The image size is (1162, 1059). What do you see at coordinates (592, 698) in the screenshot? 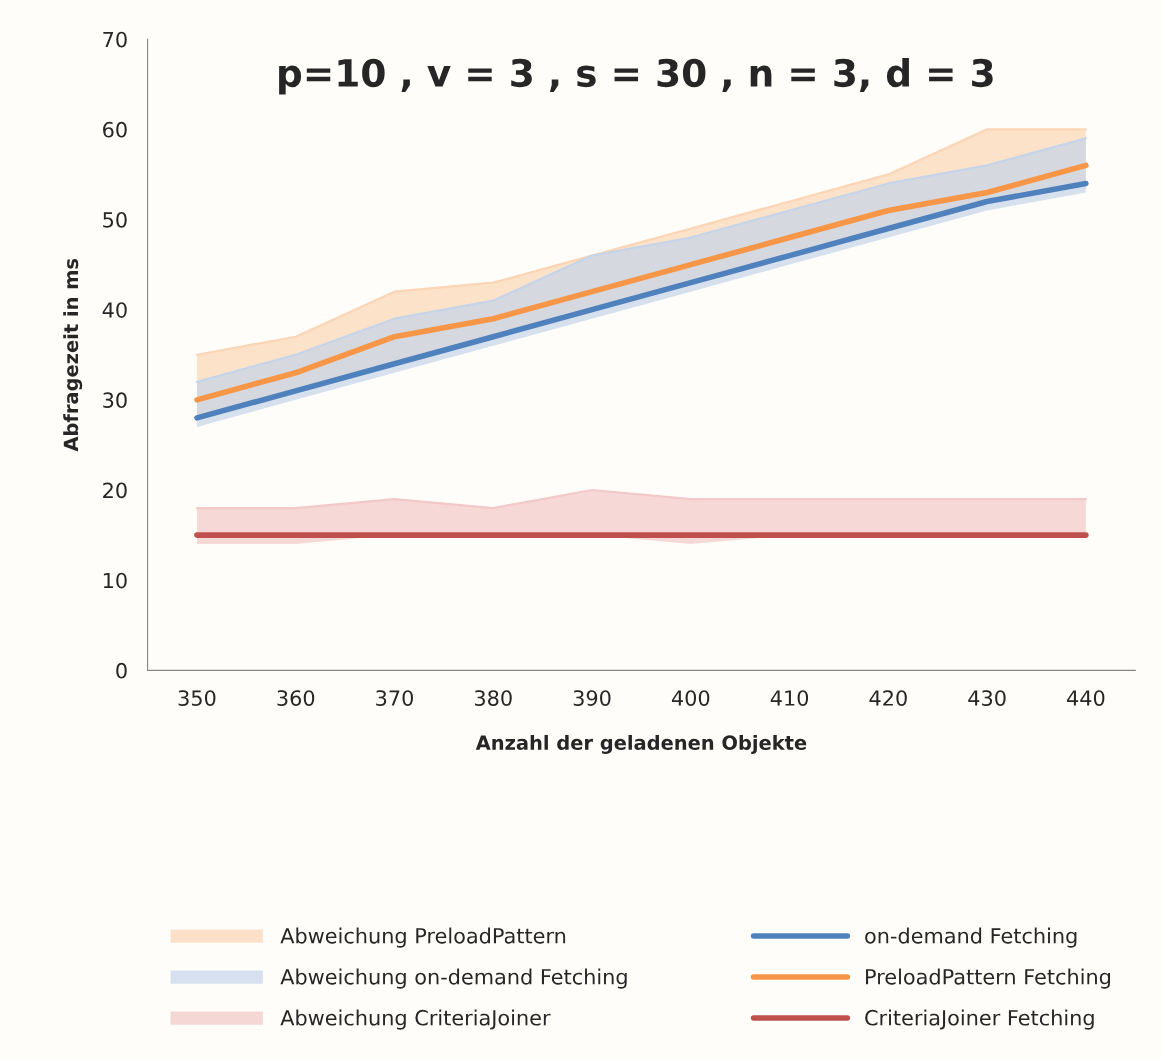
I see `x-tick-label: 390` at bounding box center [592, 698].